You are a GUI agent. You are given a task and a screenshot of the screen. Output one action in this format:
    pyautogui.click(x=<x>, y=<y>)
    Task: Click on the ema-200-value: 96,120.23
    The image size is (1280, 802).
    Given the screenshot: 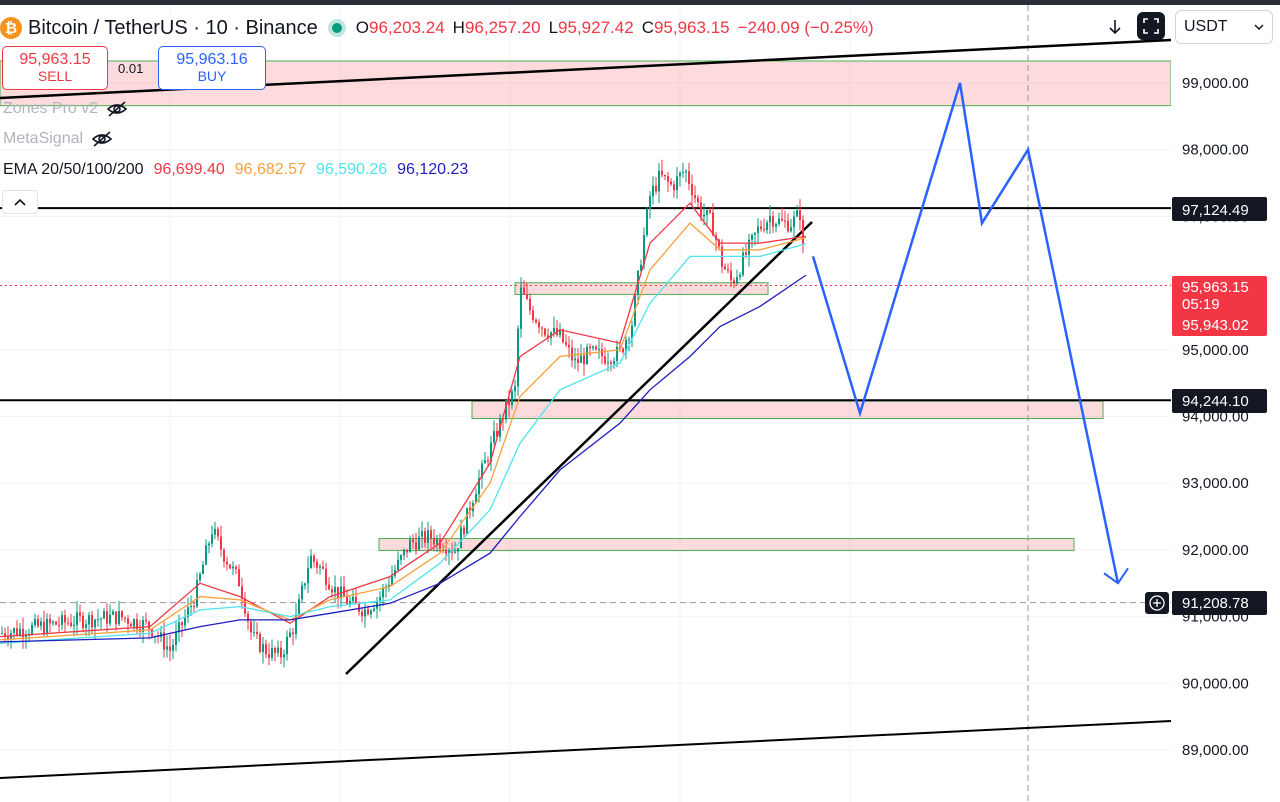 What is the action you would take?
    pyautogui.click(x=433, y=169)
    